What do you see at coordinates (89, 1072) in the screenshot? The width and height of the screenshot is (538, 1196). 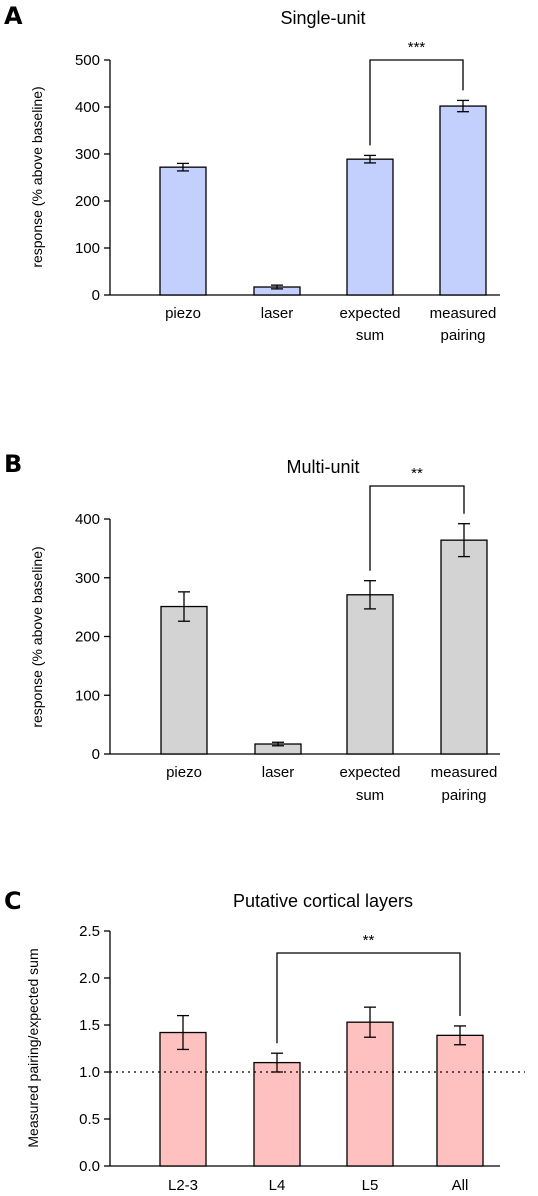 I see `y-tick-label: 1.0` at bounding box center [89, 1072].